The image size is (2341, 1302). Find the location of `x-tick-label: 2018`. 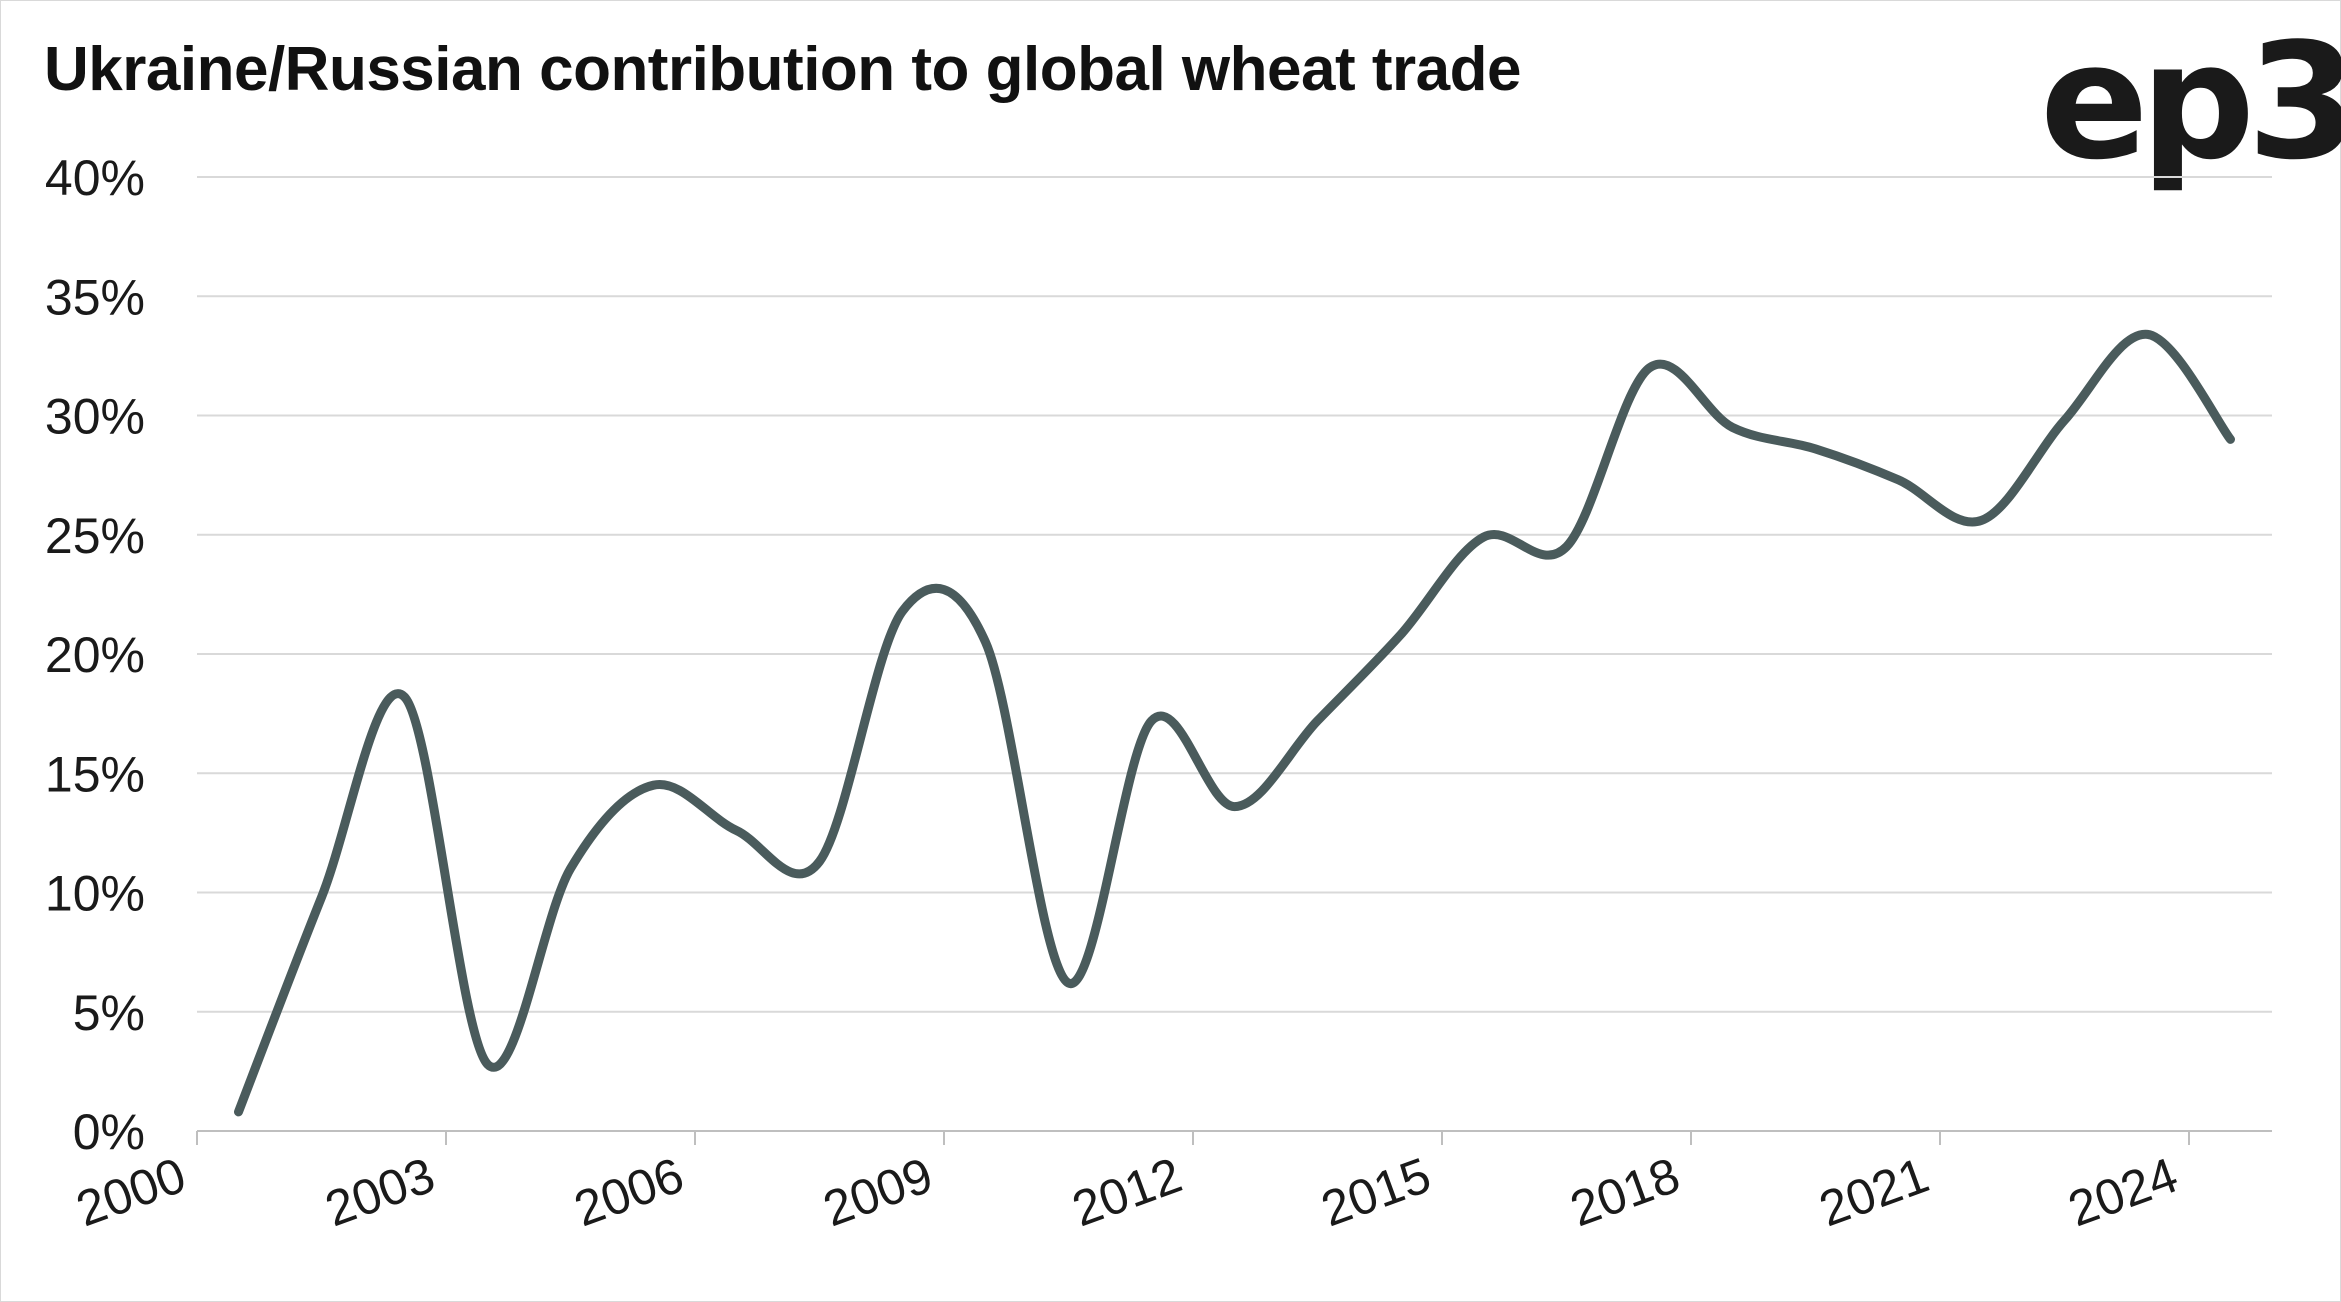

x-tick-label: 2018 is located at coordinates (1625, 1192).